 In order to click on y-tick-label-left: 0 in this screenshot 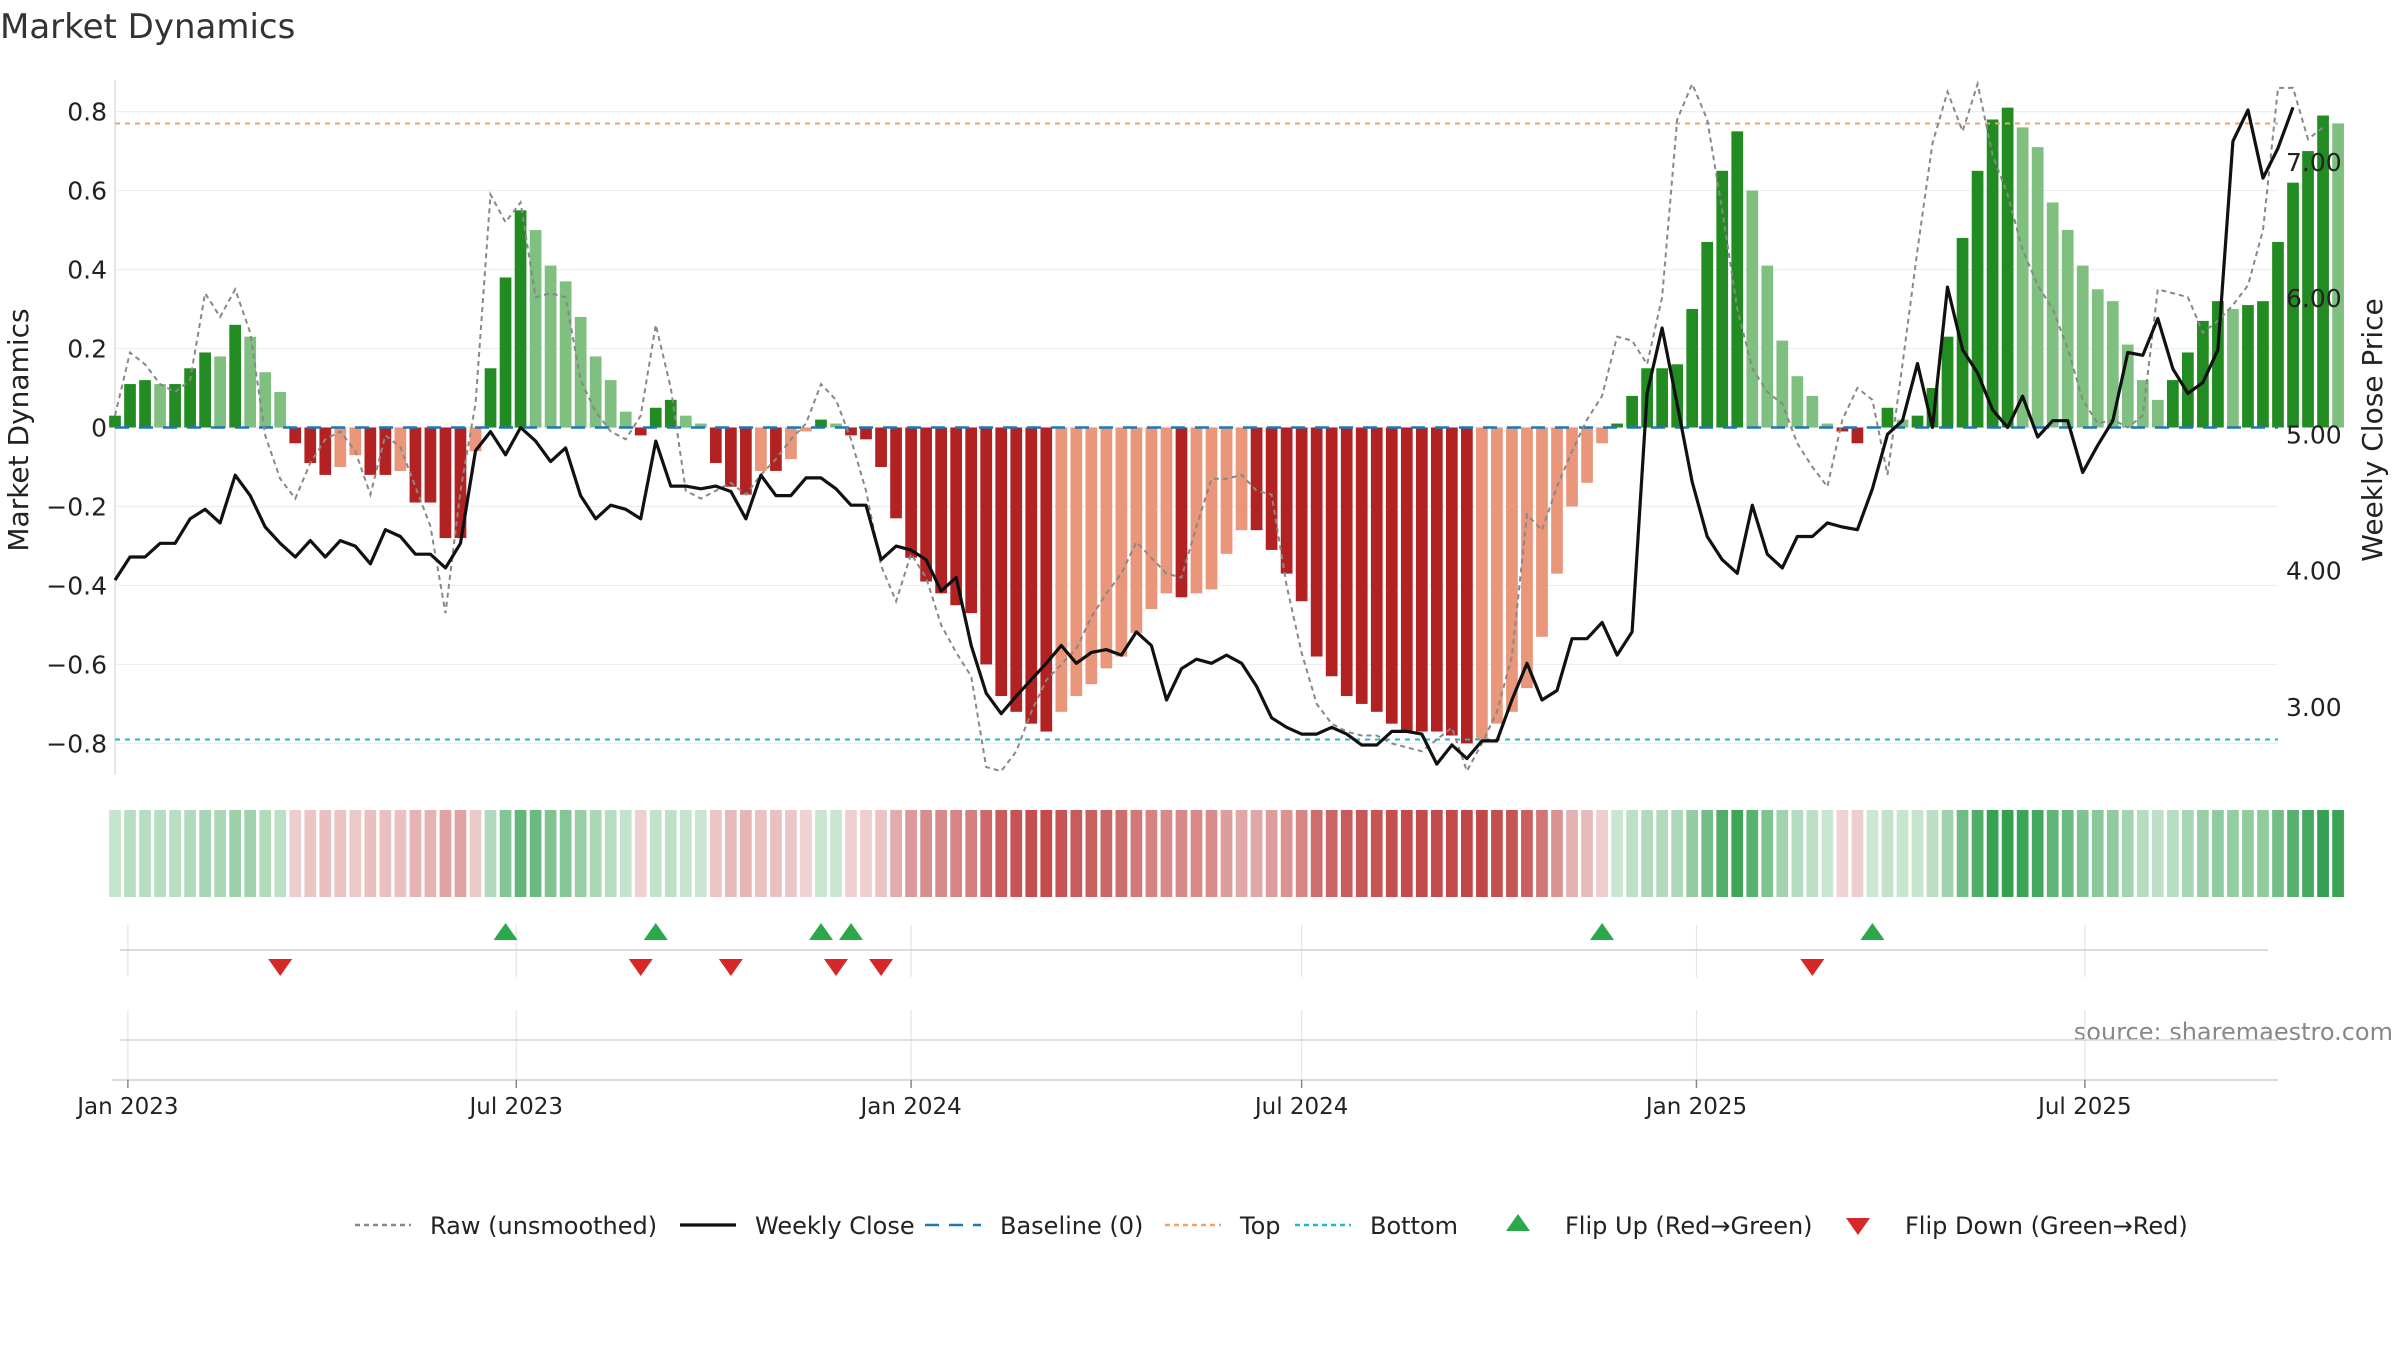, I will do `click(99, 428)`.